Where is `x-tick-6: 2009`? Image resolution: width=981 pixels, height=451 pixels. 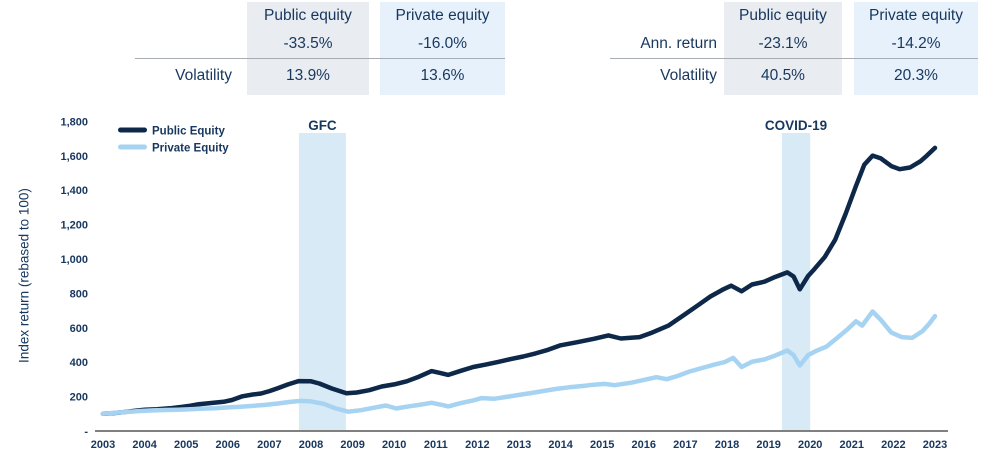 x-tick-6: 2009 is located at coordinates (352, 445).